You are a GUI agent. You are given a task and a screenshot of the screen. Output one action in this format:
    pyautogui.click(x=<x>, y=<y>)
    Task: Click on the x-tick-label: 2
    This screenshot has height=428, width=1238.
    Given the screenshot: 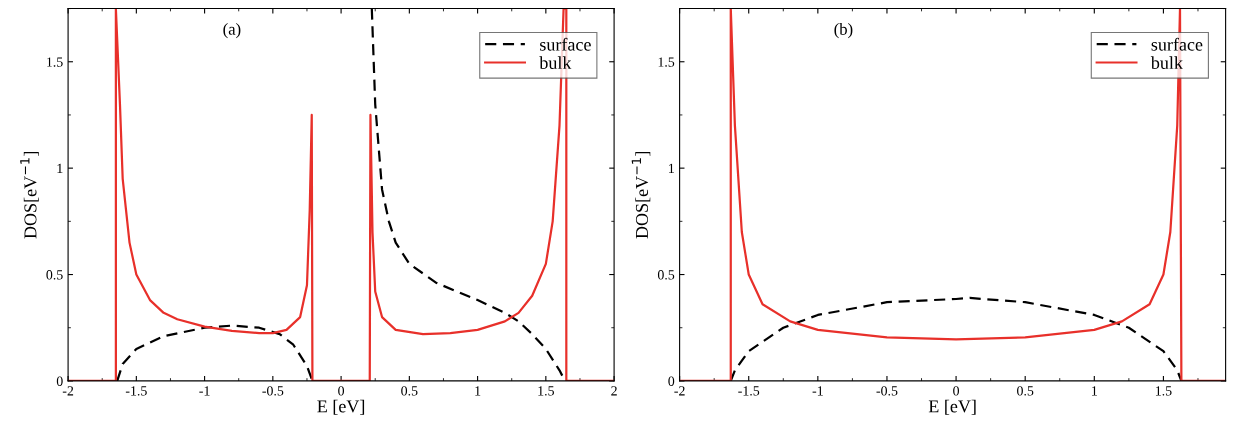 What is the action you would take?
    pyautogui.click(x=614, y=391)
    